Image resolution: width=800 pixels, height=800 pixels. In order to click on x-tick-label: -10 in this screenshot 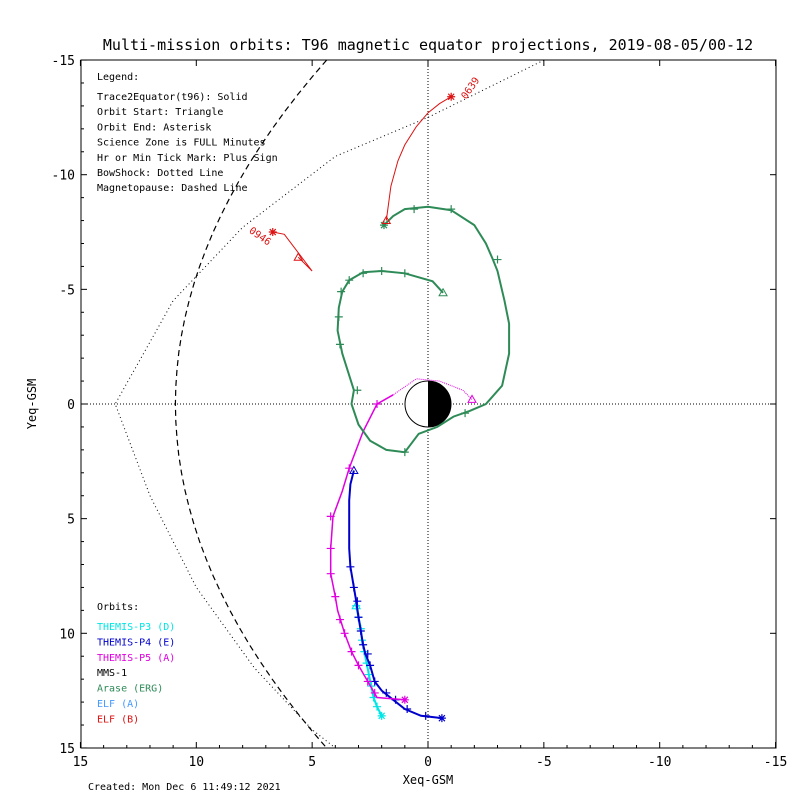, I will do `click(659, 762)`.